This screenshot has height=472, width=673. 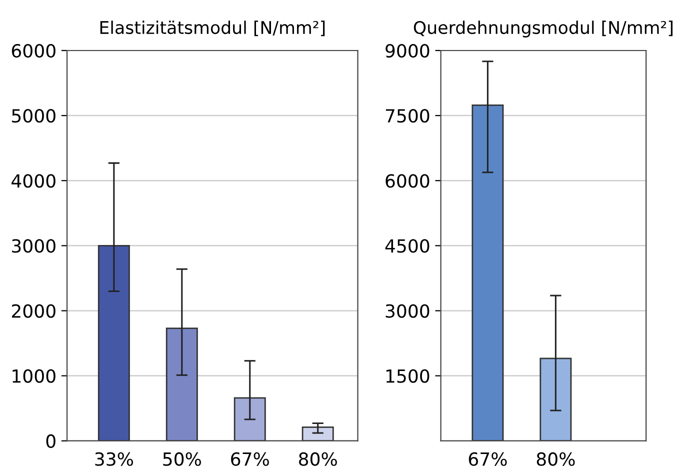 I want to click on x-tick-label: 50%, so click(x=182, y=459).